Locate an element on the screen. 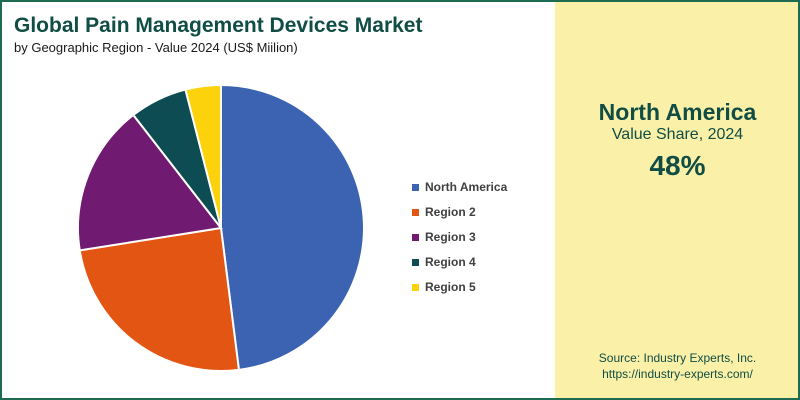 This screenshot has width=800, height=400. highlight-metric: Value Share, 2024 is located at coordinates (677, 134).